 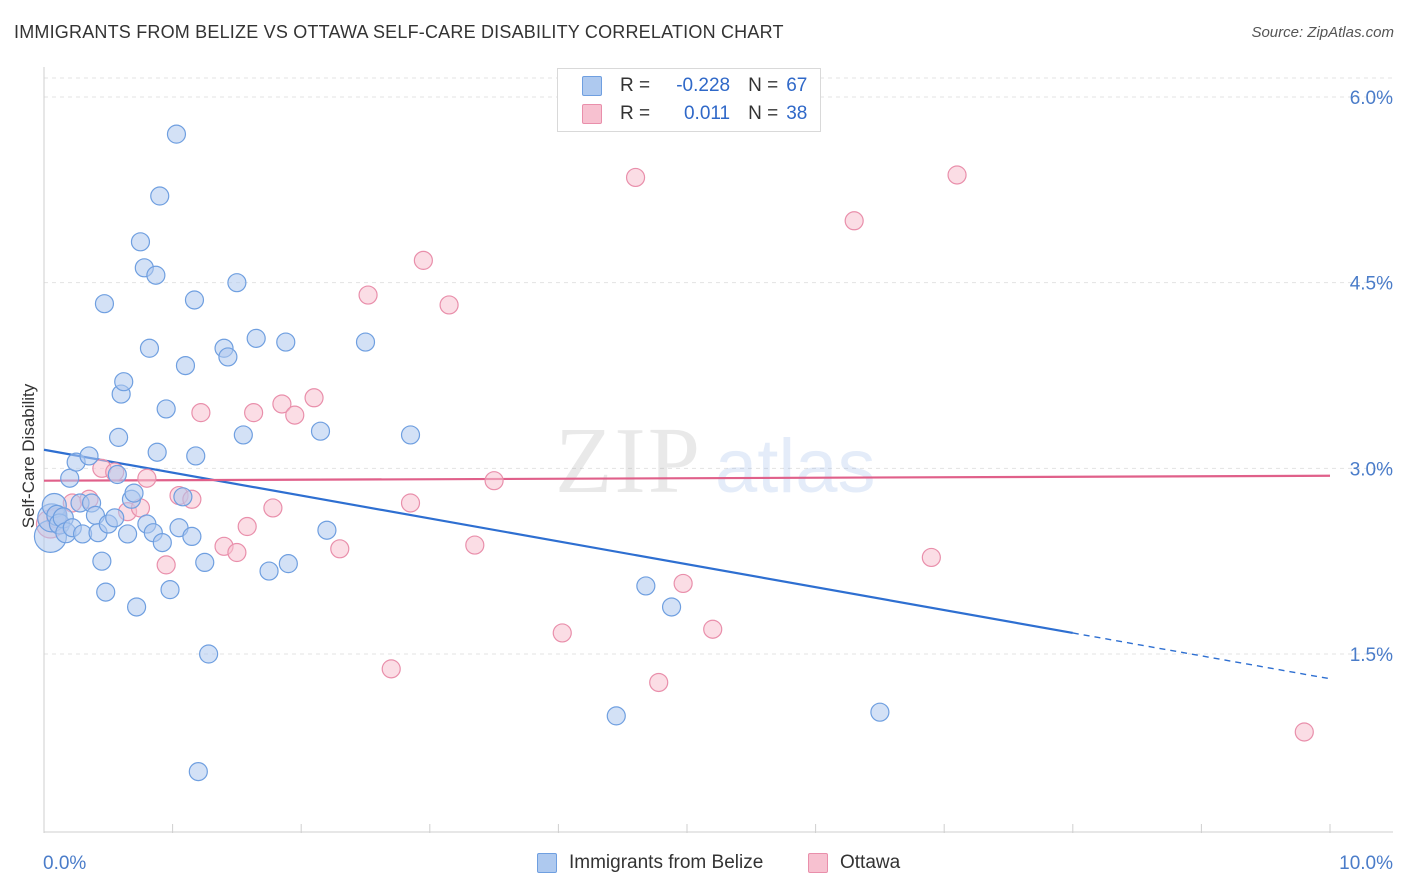 I want to click on legend: R = -0.228 N = 67 R = 0.011 N = 38, so click(x=689, y=100).